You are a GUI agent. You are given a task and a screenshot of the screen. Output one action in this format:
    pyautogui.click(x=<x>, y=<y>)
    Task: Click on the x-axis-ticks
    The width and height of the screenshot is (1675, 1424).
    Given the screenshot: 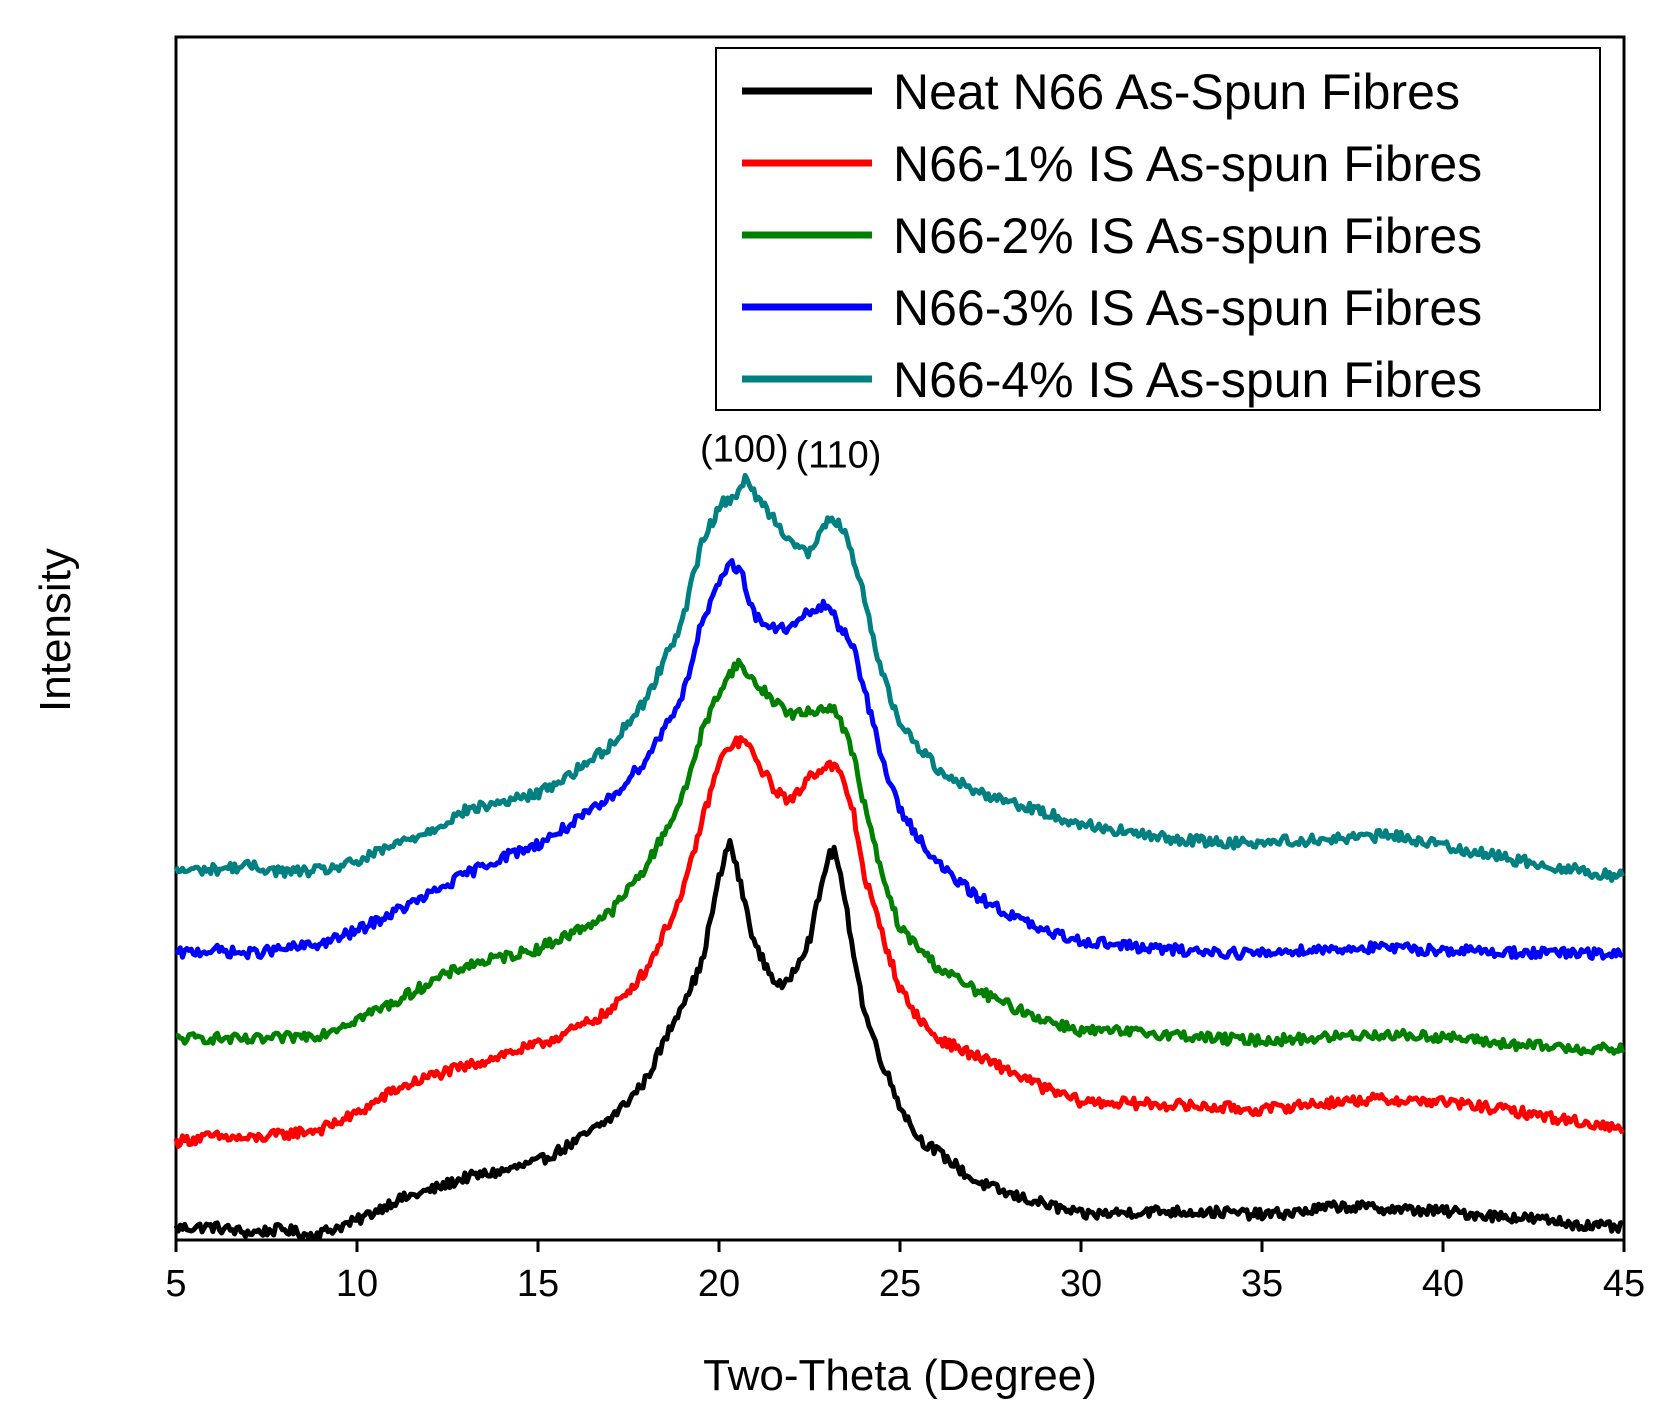 What is the action you would take?
    pyautogui.click(x=900, y=1246)
    